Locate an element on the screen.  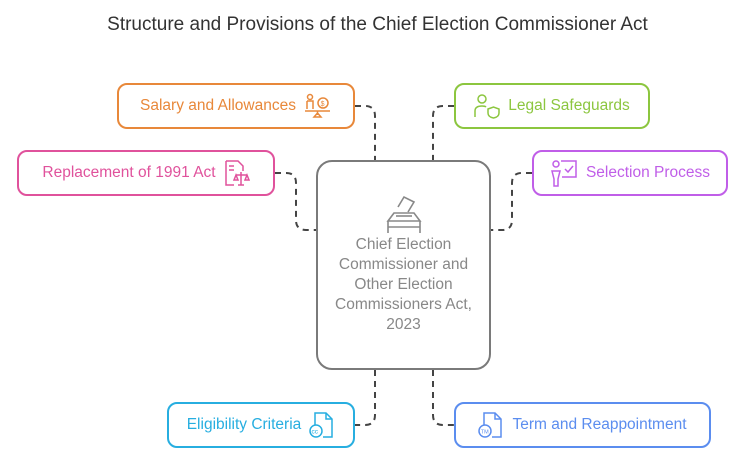
connector-eligibility is located at coordinates (365, 398).